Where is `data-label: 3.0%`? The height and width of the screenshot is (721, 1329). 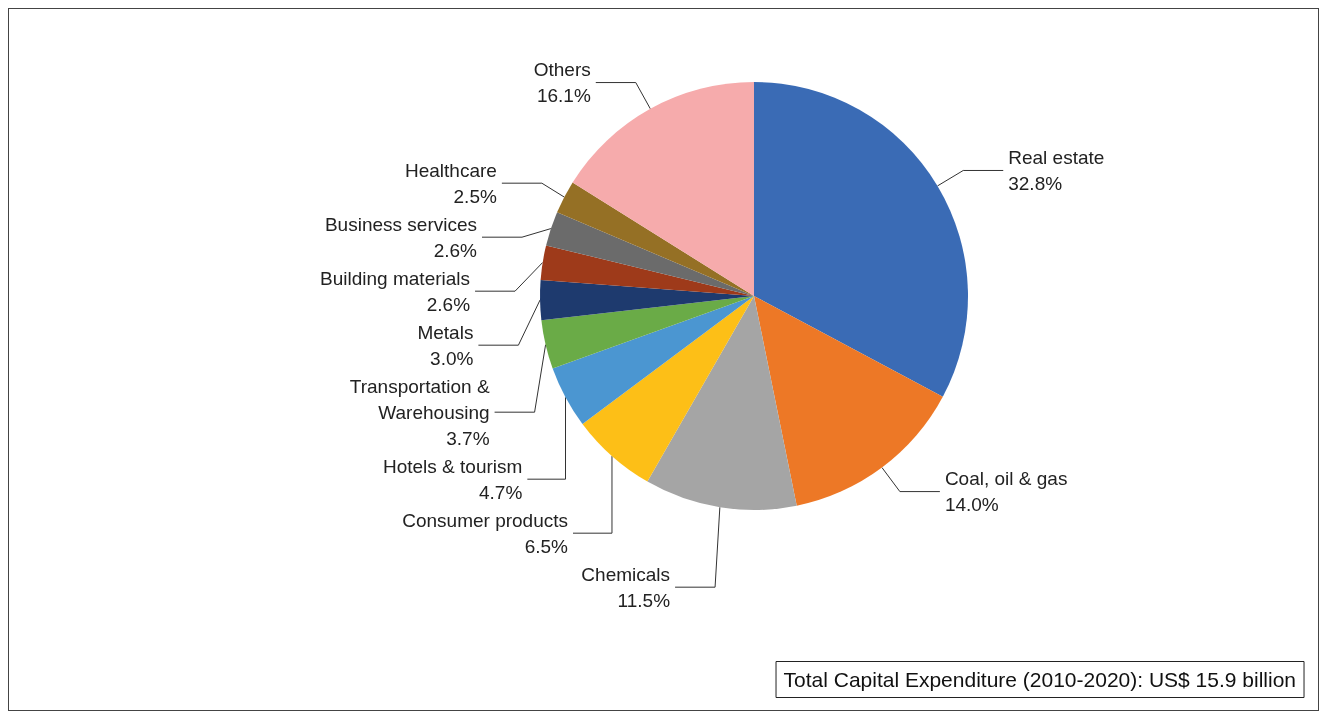
data-label: 3.0% is located at coordinates (452, 358).